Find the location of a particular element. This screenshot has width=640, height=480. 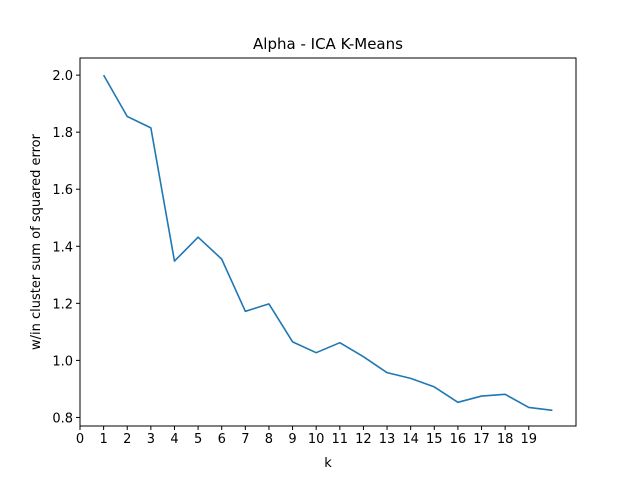

x-tick-label: 8 is located at coordinates (269, 439).